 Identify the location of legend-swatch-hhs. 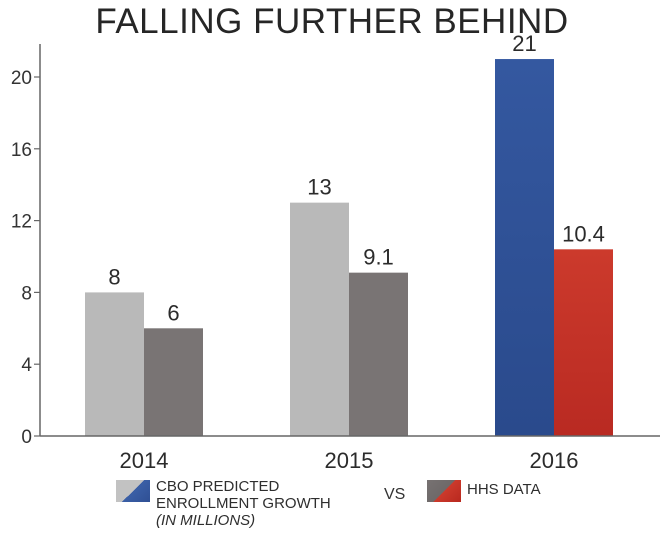
(444, 491).